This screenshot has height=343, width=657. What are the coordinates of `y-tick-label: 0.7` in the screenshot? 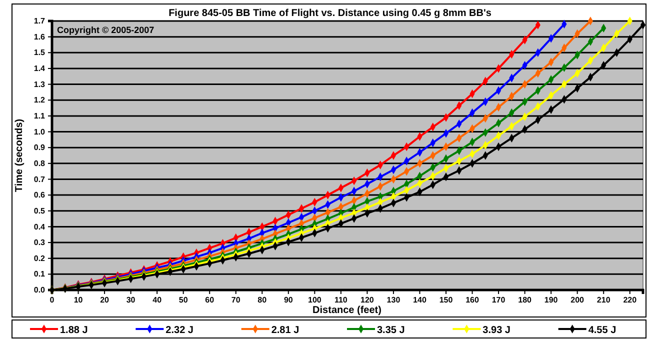 It's located at (40, 179).